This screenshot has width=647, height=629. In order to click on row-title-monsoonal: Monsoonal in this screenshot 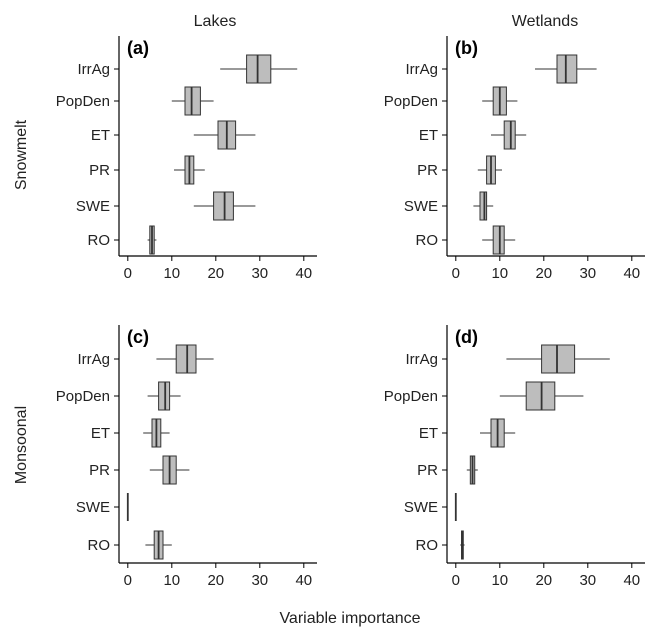, I will do `click(21, 445)`.